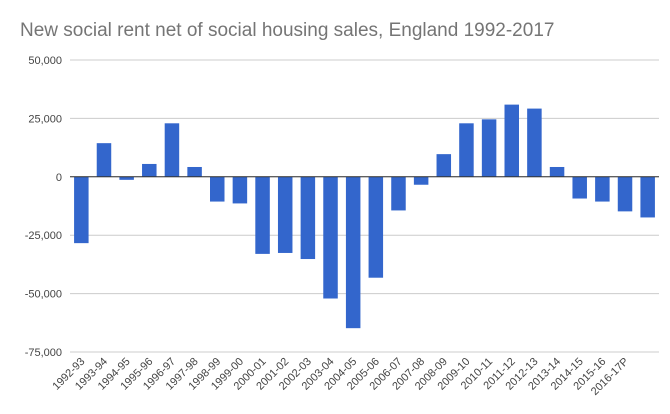  I want to click on y-tick-label: 25,000, so click(45, 119).